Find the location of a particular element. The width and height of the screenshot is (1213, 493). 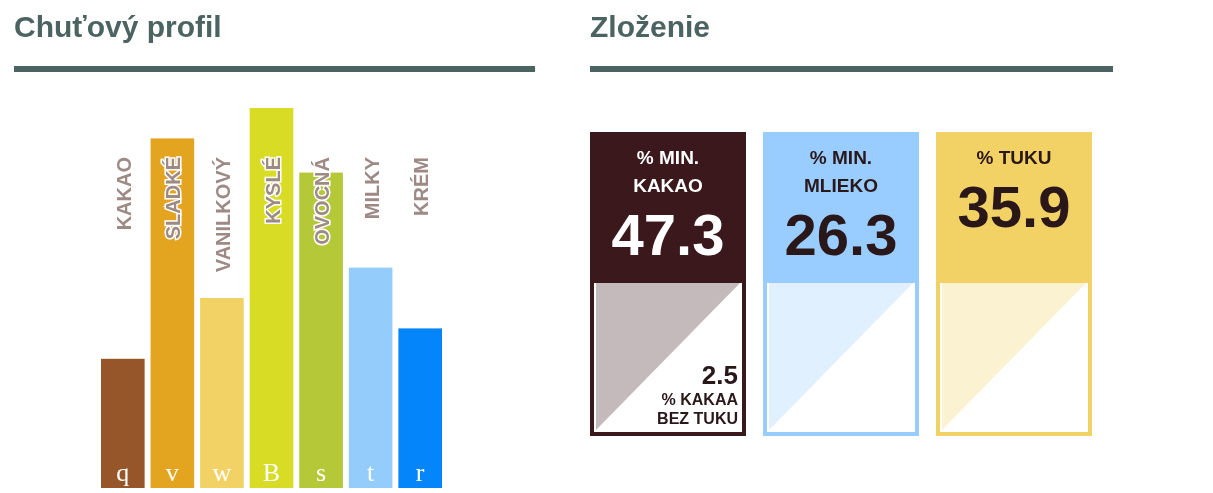

data-label: 26.3 is located at coordinates (841, 234).